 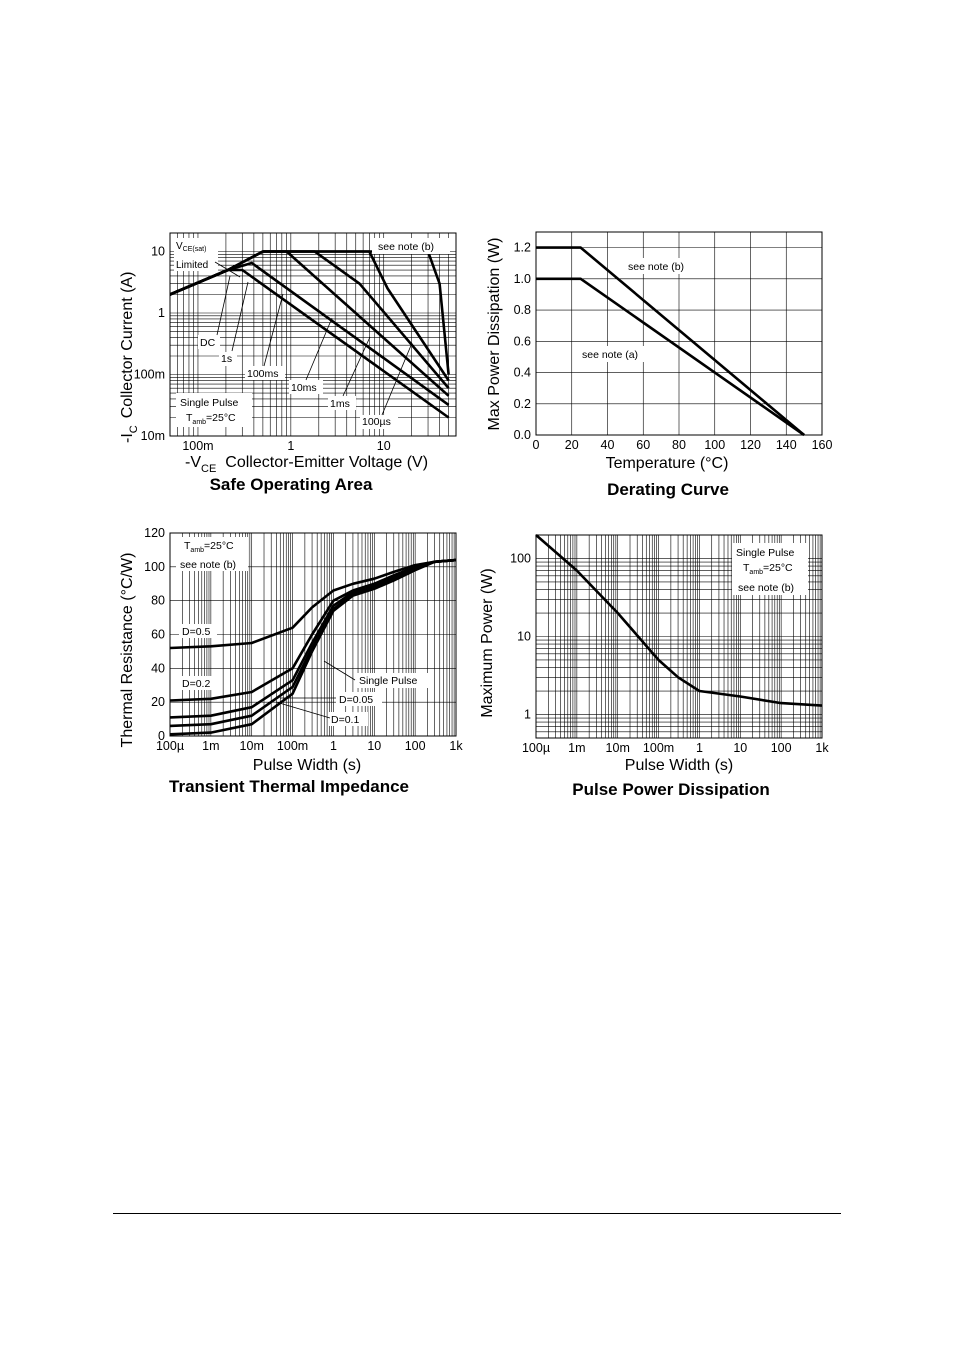 I want to click on derating-x-axis-title: Temperature (°C), so click(x=667, y=463).